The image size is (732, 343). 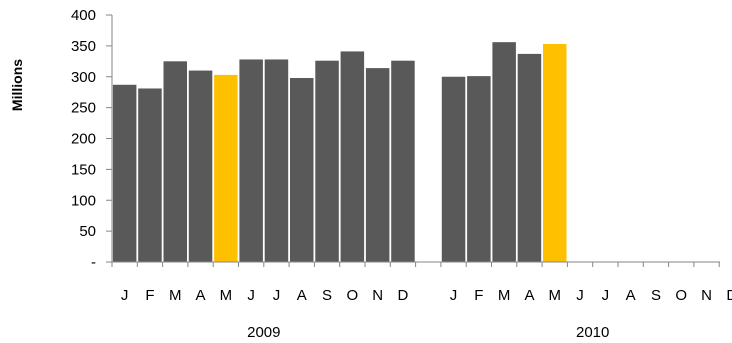 I want to click on year-label: 2009, so click(x=263, y=332).